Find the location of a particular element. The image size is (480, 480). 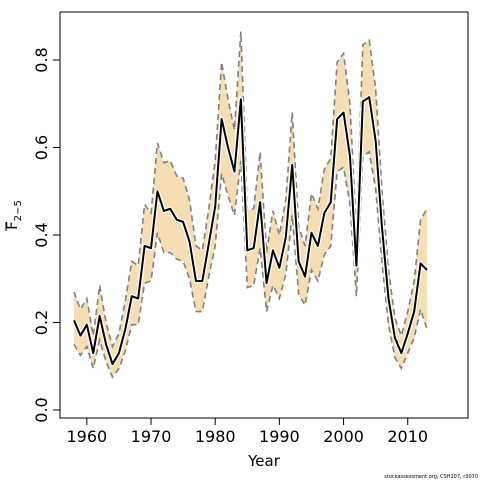

y-axis-title-subscript: 2−5 is located at coordinates (18, 210).